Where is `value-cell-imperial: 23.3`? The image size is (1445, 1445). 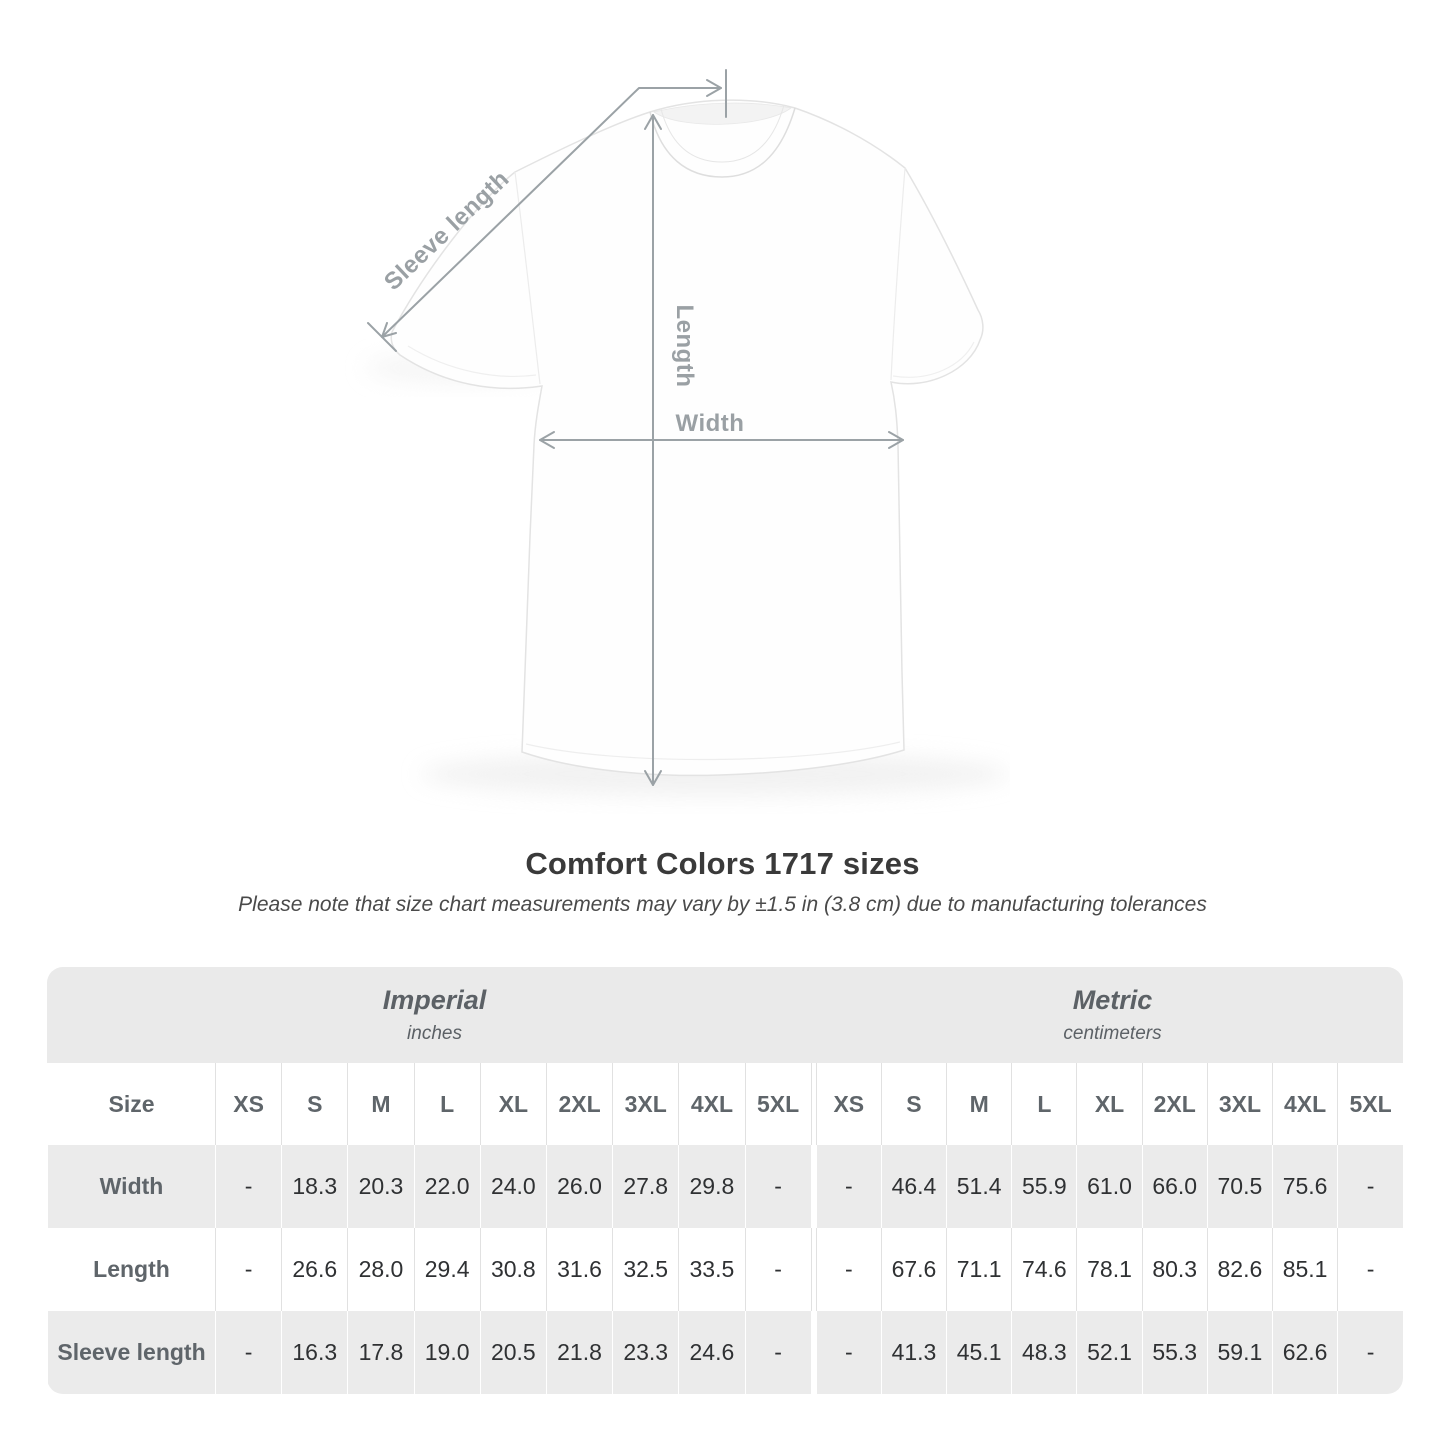 value-cell-imperial: 23.3 is located at coordinates (645, 1352).